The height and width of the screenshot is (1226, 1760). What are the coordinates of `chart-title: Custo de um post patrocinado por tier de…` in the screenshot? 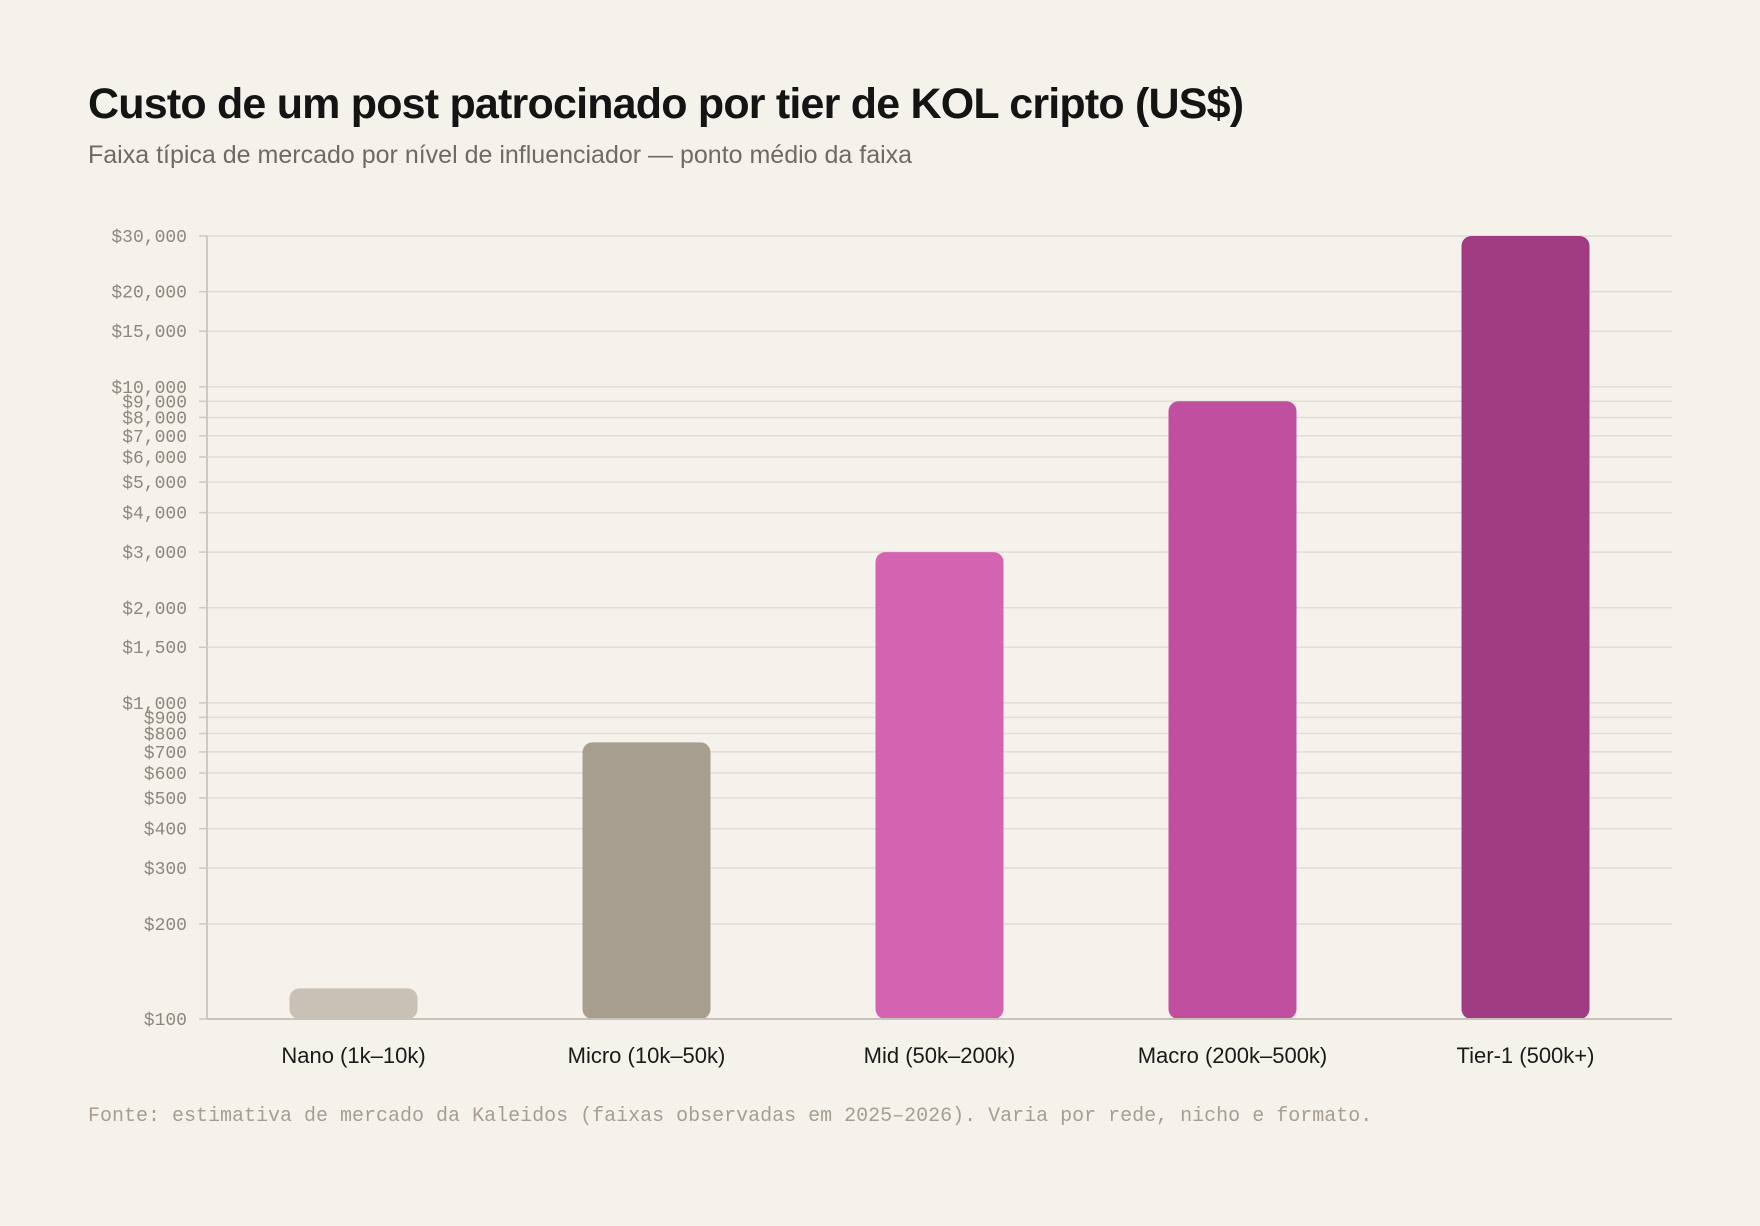 It's located at (666, 104).